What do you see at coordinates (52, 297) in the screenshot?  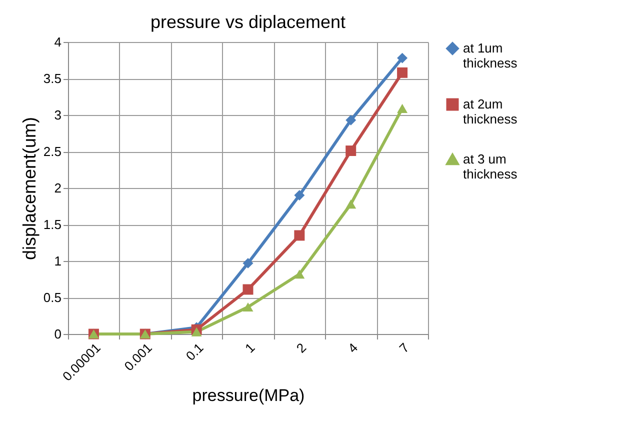 I see `y-tick-label: 0.5` at bounding box center [52, 297].